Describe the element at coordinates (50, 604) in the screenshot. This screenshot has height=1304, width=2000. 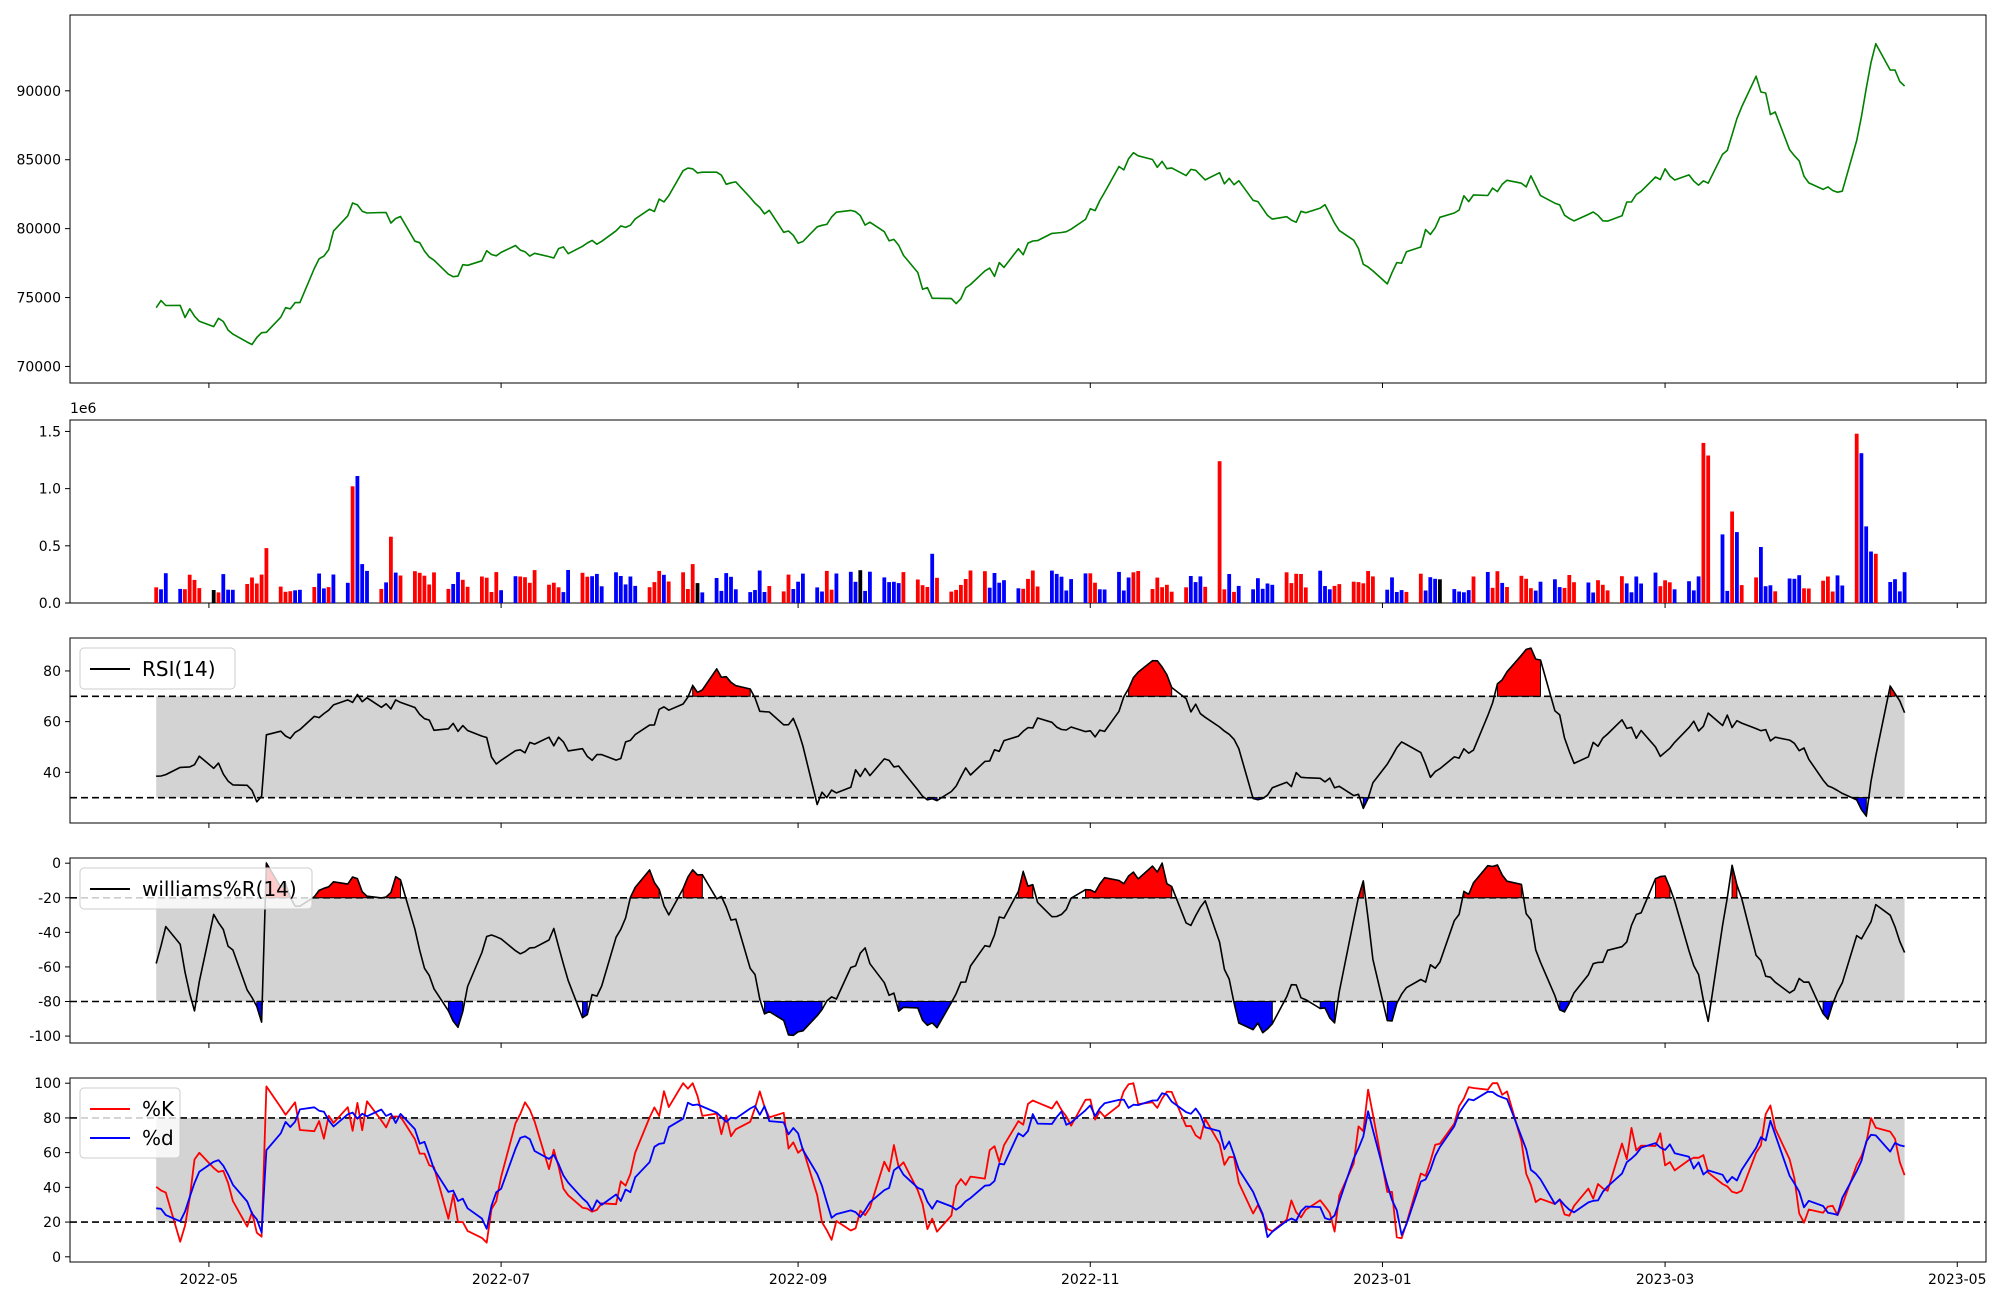
I see `volume-ytick-label: 0.0` at that location.